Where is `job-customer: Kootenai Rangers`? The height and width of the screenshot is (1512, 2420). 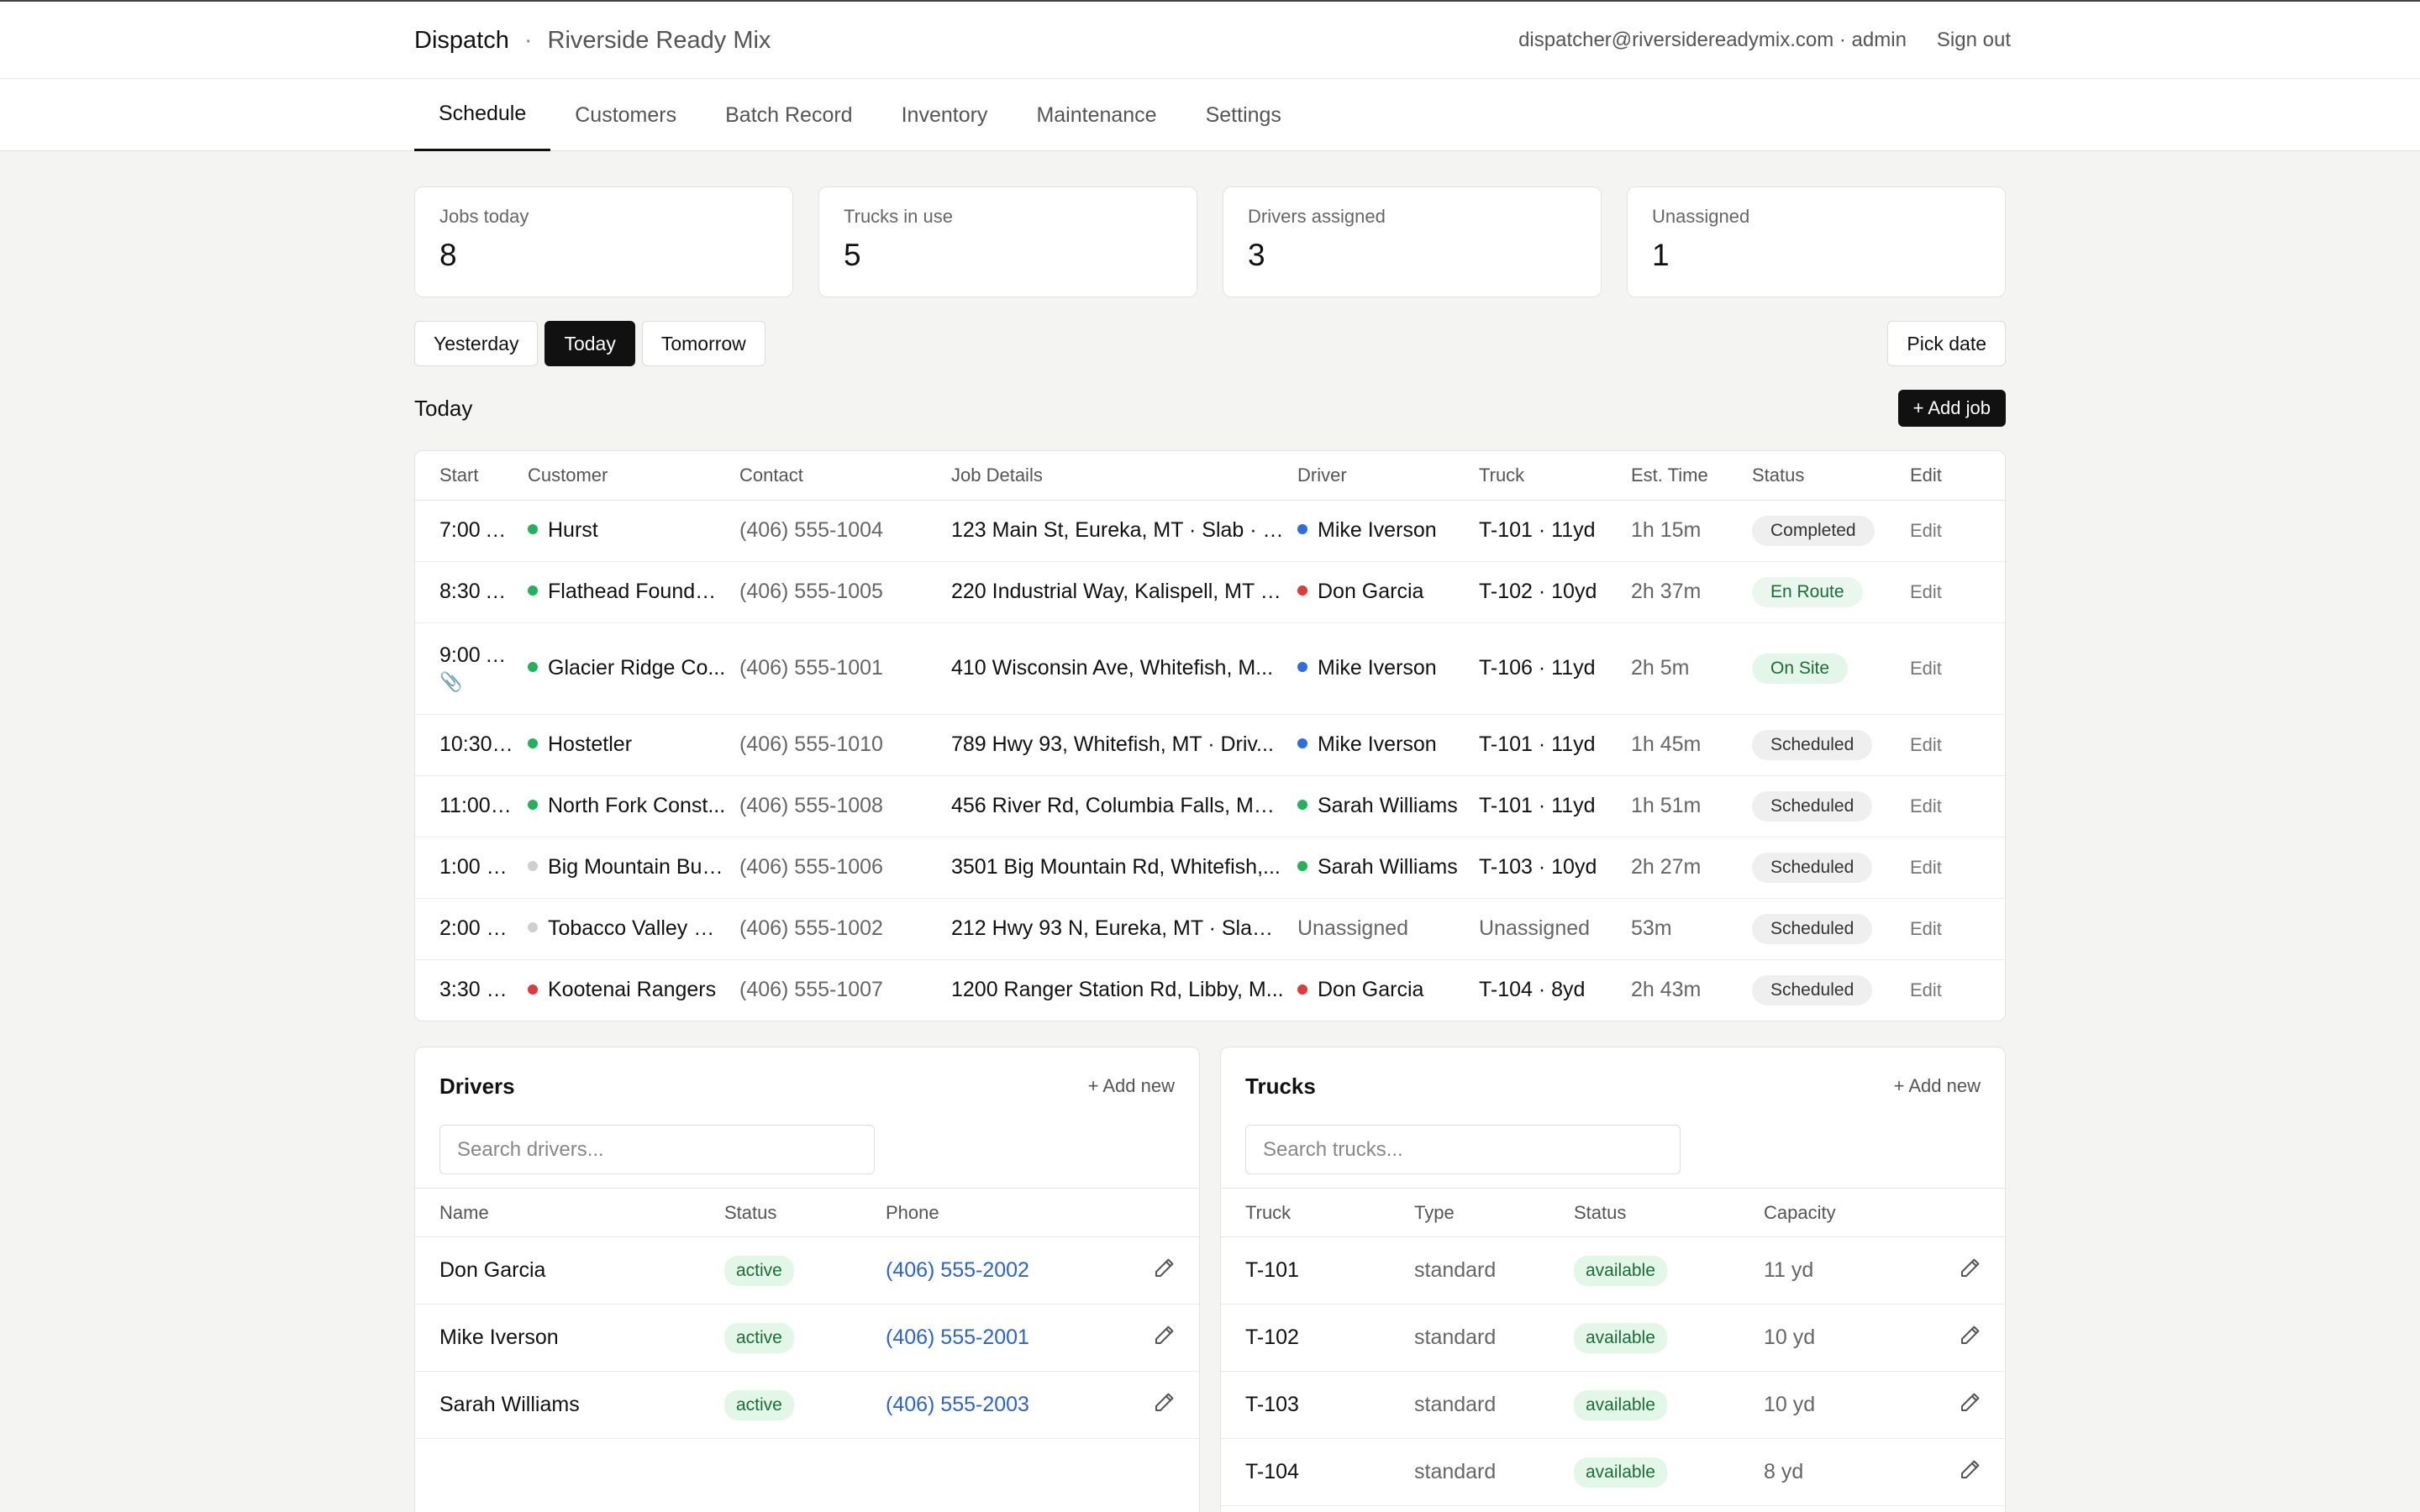
job-customer: Kootenai Rangers is located at coordinates (627, 990).